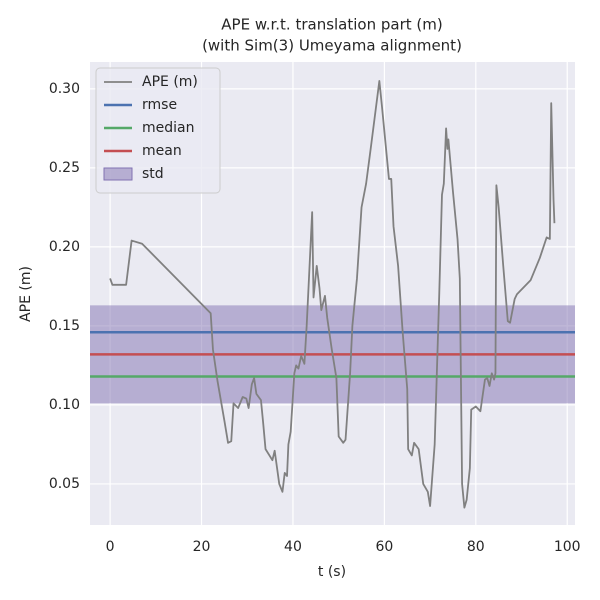 This screenshot has height=600, width=600. Describe the element at coordinates (159, 105) in the screenshot. I see `legend-label: rmse` at that location.